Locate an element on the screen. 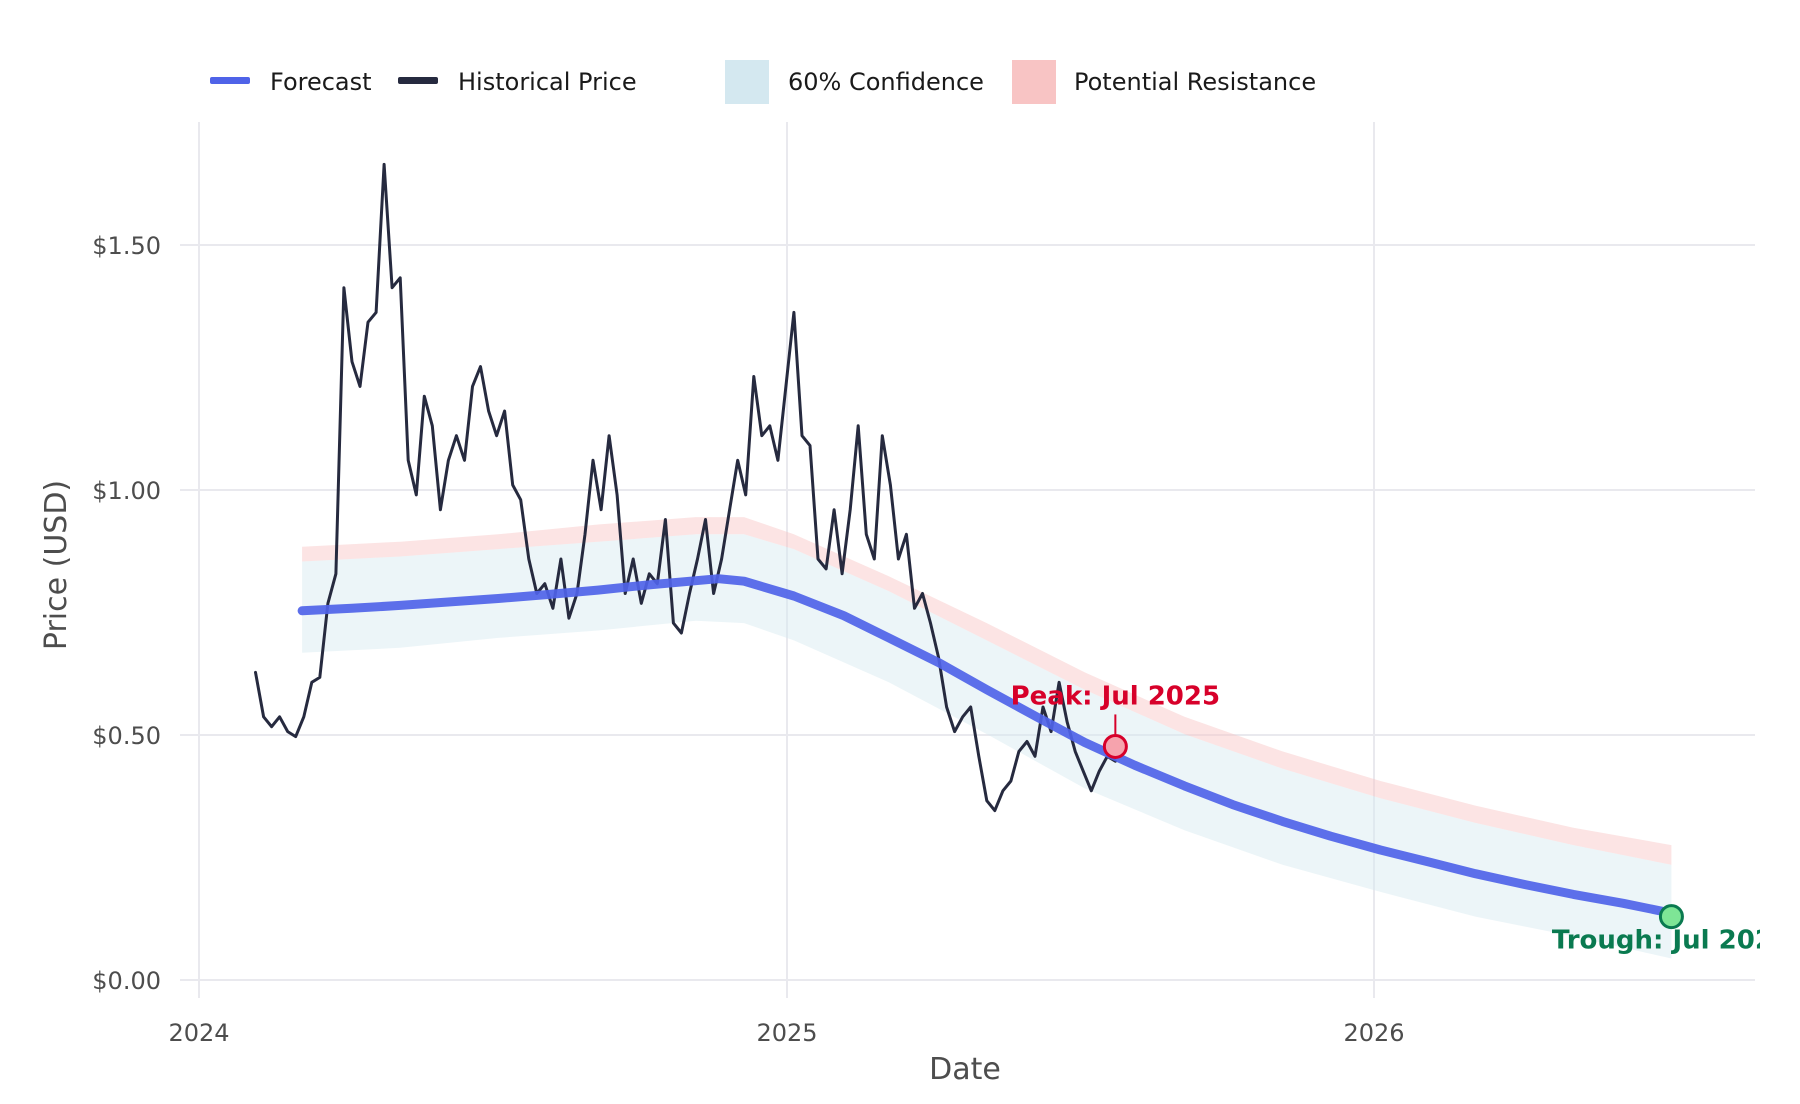  legend-item-forecast: Forecast is located at coordinates (291, 82).